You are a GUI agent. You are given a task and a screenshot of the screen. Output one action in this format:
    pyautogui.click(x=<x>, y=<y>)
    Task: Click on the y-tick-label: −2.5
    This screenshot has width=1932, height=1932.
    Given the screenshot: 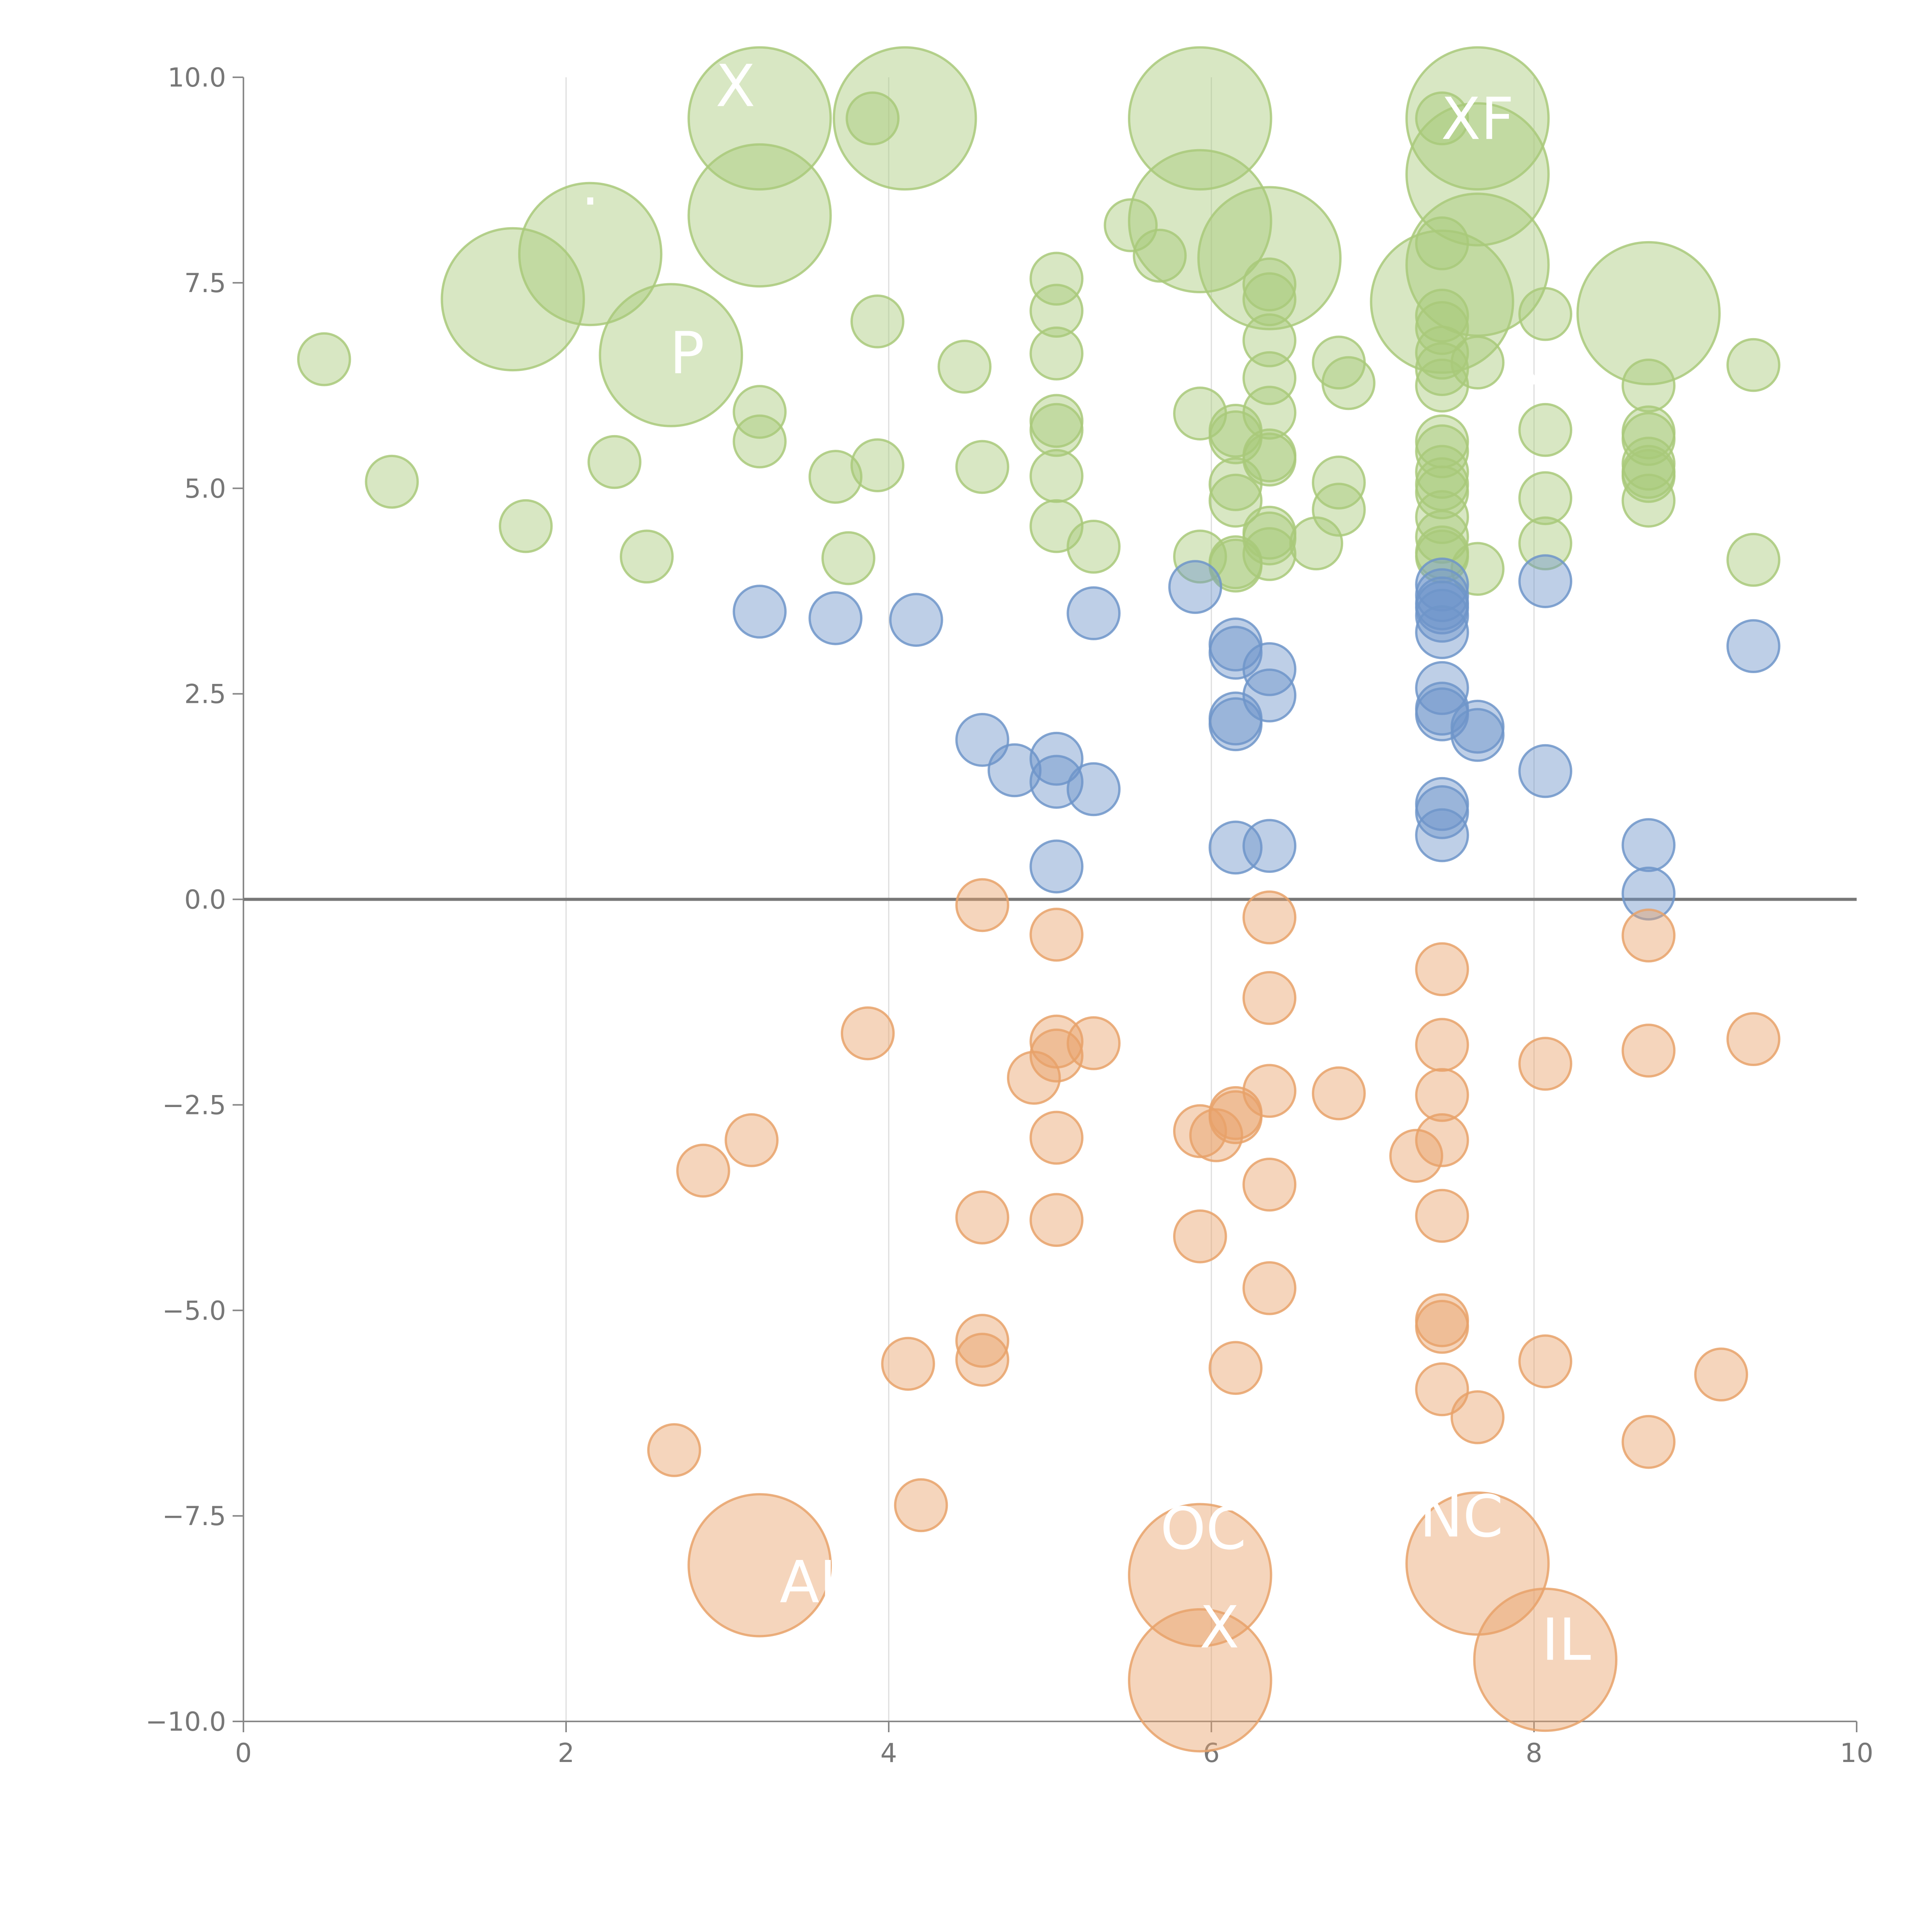 What is the action you would take?
    pyautogui.click(x=194, y=1106)
    